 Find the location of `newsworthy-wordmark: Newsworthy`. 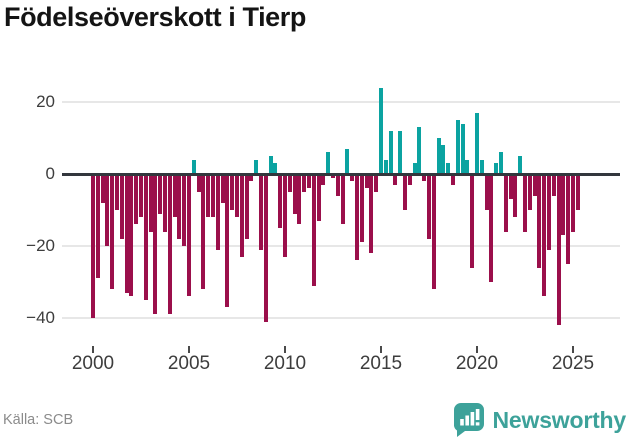

newsworthy-wordmark: Newsworthy is located at coordinates (559, 419).